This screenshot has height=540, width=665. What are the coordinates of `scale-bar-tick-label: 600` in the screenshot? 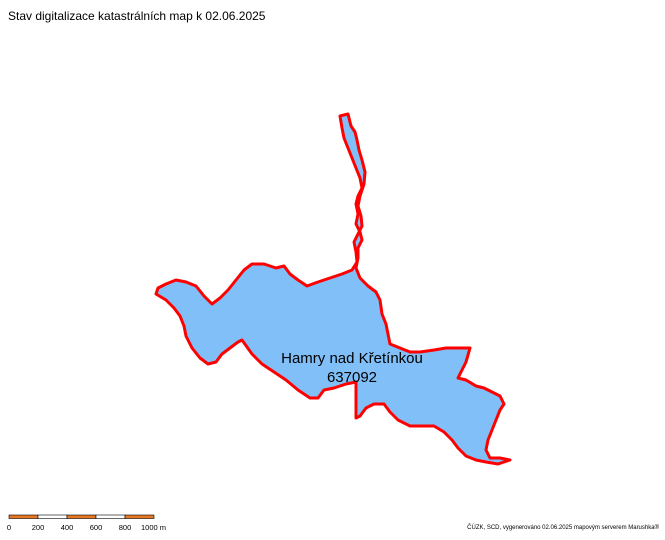 It's located at (96, 527).